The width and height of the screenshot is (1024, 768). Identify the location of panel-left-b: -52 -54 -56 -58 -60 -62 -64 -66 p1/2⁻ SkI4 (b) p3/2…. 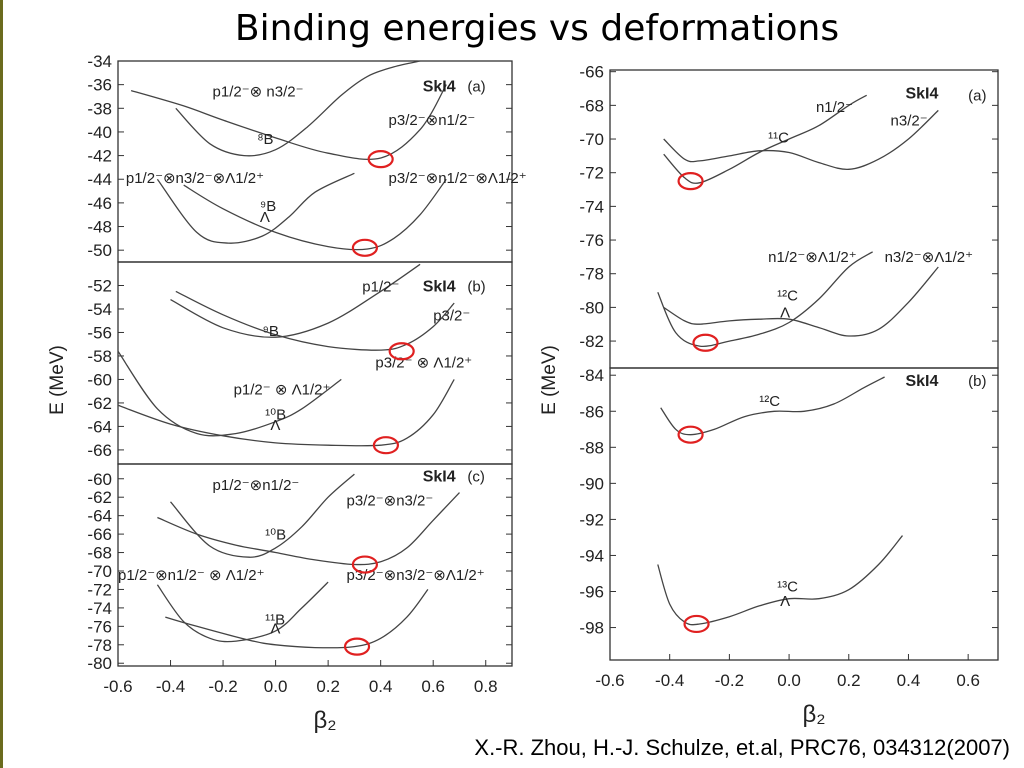
(280, 363).